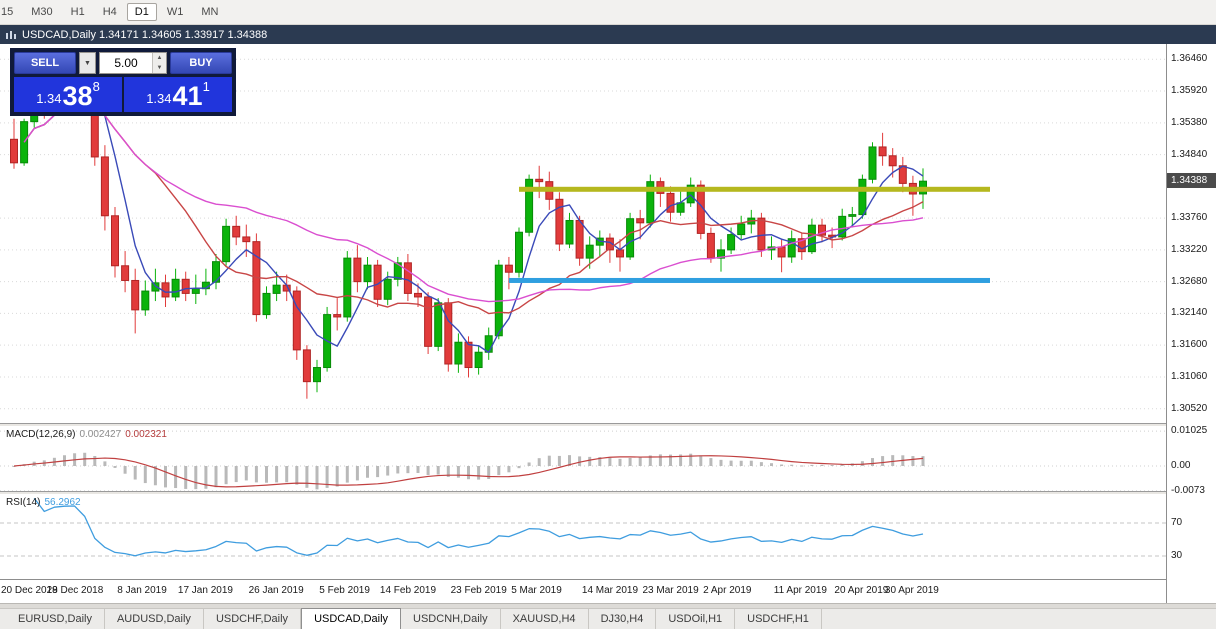 Image resolution: width=1216 pixels, height=629 pixels. I want to click on buy-price-display: 1.34 41 1, so click(178, 94).